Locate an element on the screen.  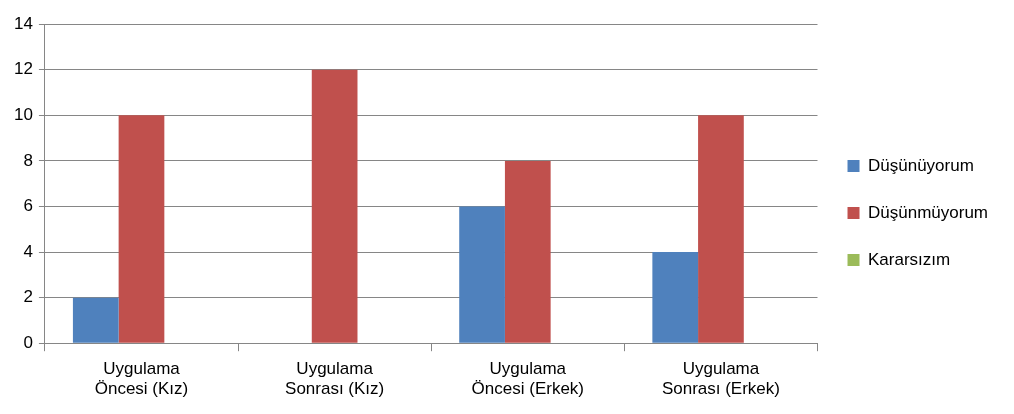
legend-label: Düşünmüyorum is located at coordinates (928, 212).